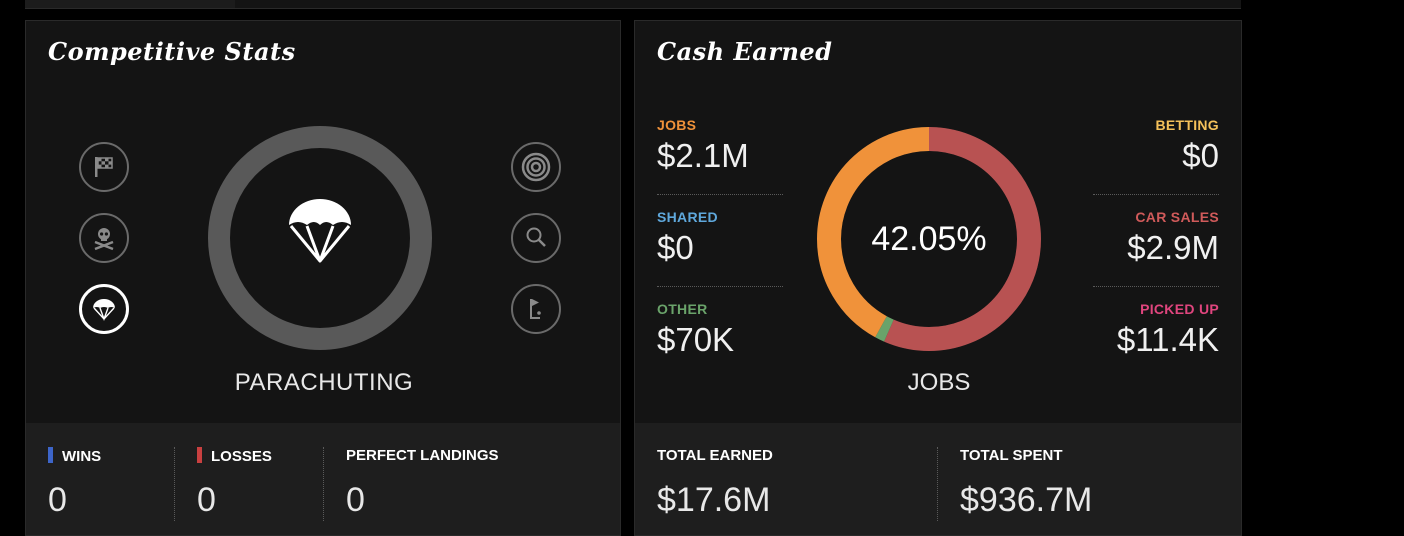 The image size is (1404, 536). I want to click on total-earned-value: $17.6M, so click(714, 500).